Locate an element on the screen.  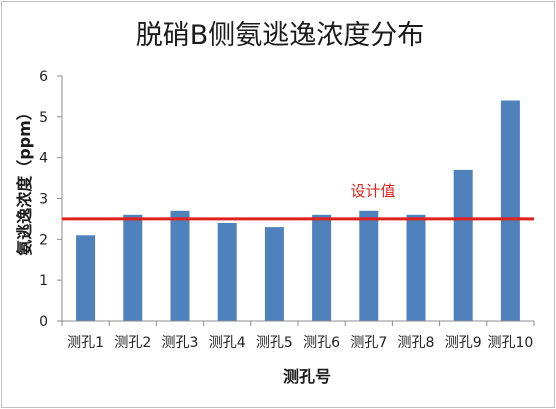
y-tick-label: 4 is located at coordinates (43, 159).